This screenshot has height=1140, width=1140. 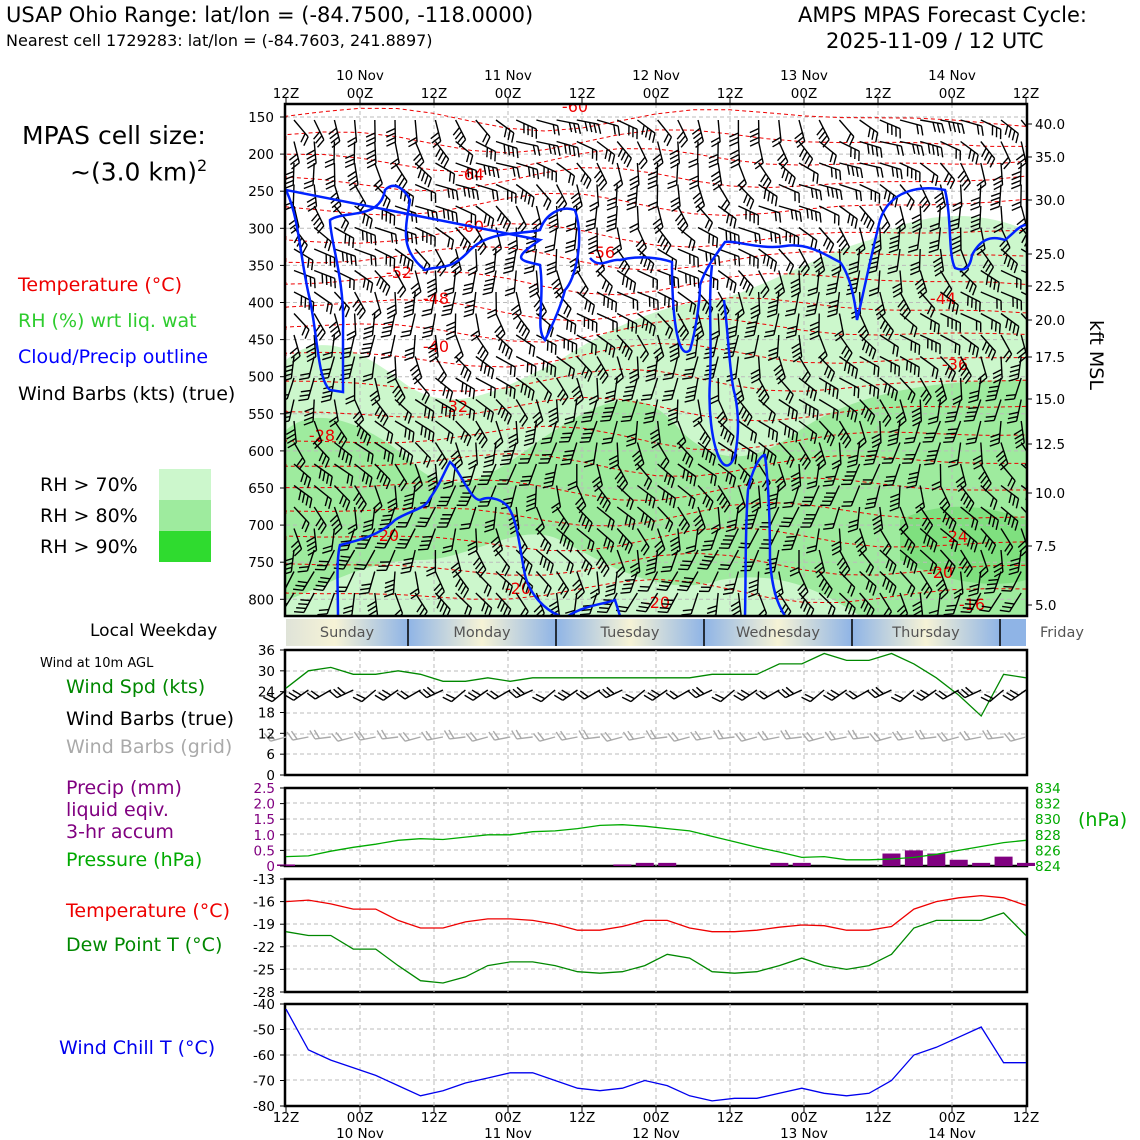 I want to click on chill-tick-2: -60, so click(x=264, y=1056).